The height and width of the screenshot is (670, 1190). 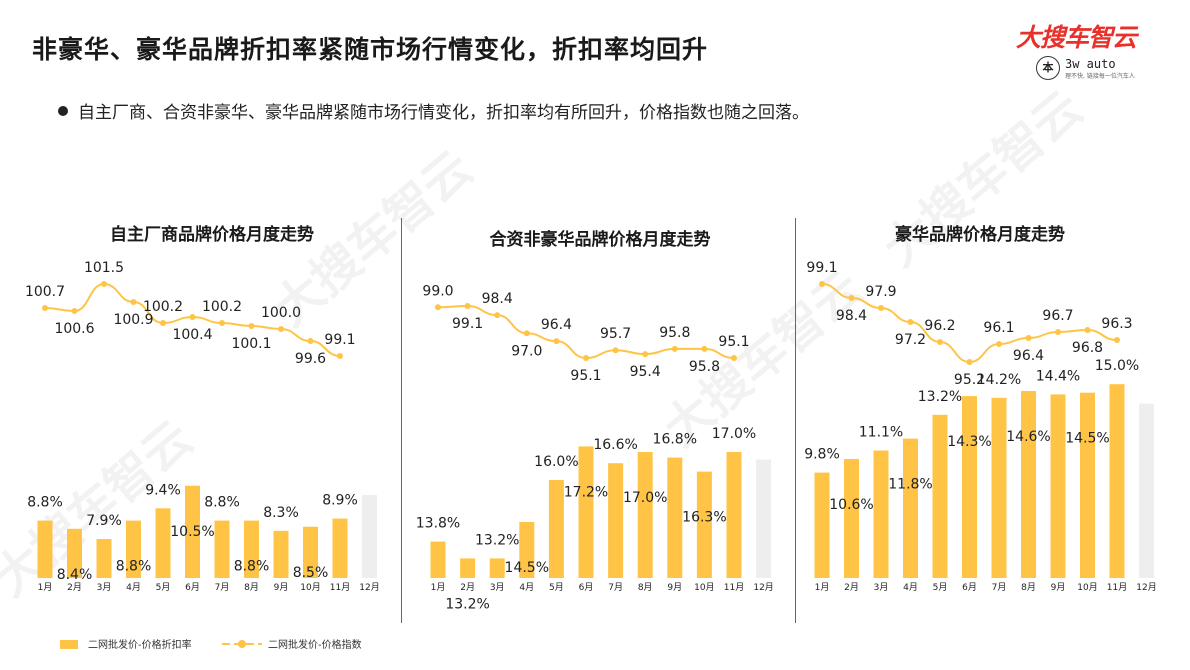 I want to click on line-value-label: 96.3, so click(x=1116, y=324).